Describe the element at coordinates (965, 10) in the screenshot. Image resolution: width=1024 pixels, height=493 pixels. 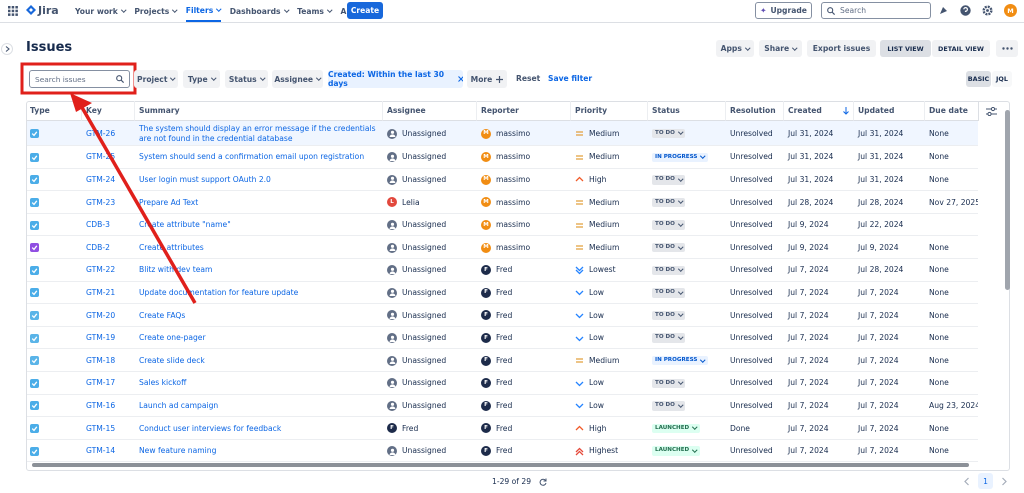
I see `help-icon` at that location.